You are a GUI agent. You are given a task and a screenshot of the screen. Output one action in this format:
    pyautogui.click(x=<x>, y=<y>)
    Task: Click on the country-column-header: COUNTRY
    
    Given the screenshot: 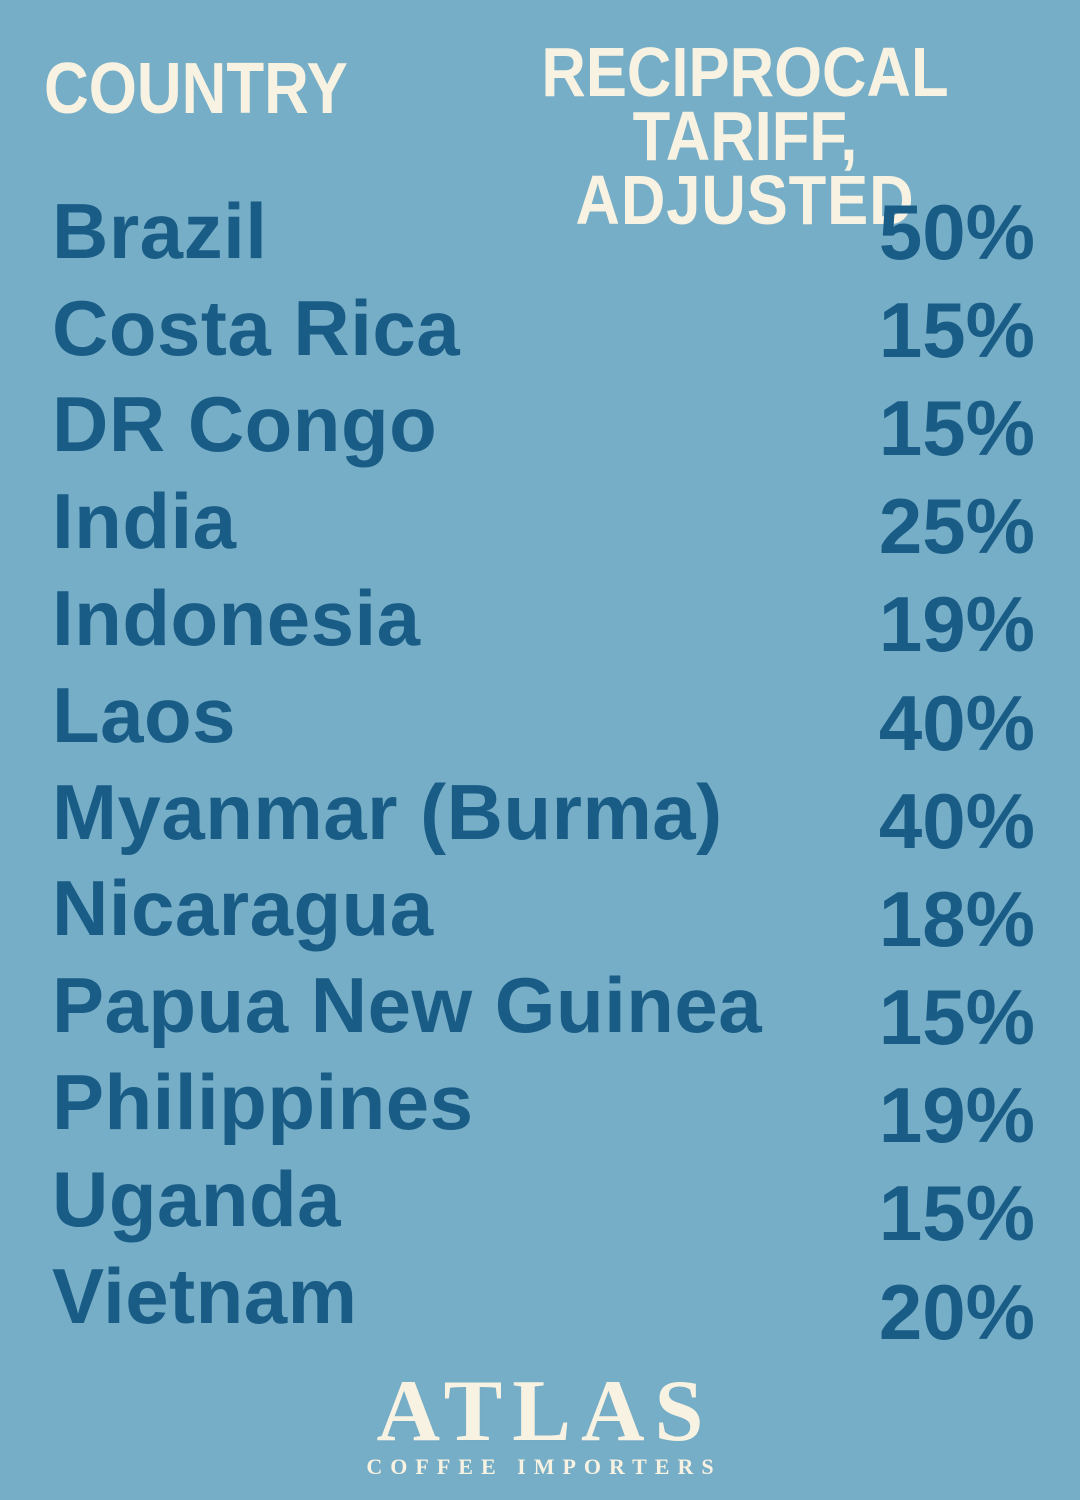 What is the action you would take?
    pyautogui.click(x=196, y=89)
    